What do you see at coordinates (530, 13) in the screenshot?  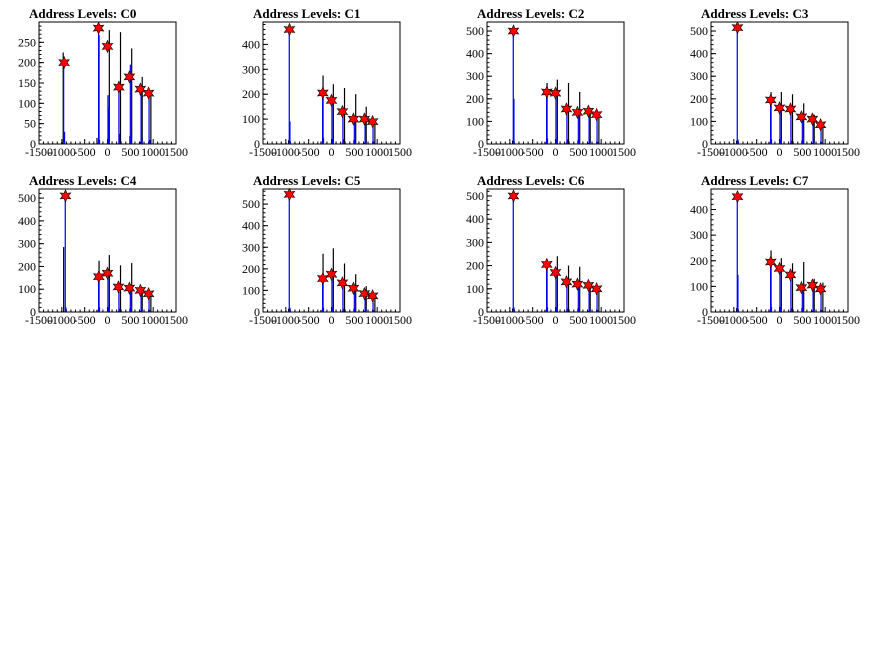 I see `chart-title: Address Levels: C2` at bounding box center [530, 13].